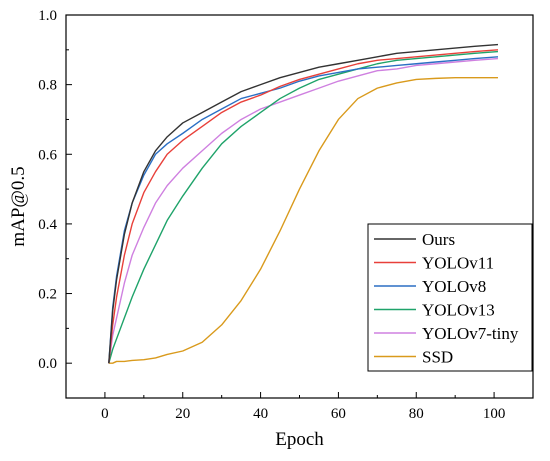 The image size is (550, 461). Describe the element at coordinates (47, 225) in the screenshot. I see `y-tick-label: 0.4` at that location.